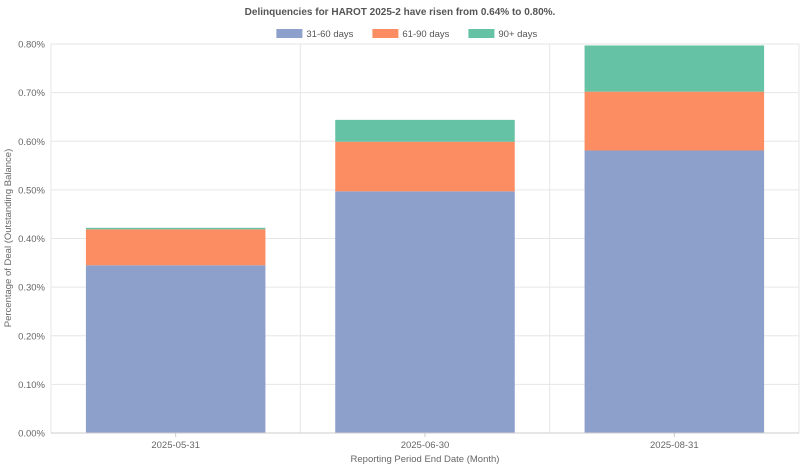 This screenshot has height=467, width=800. Describe the element at coordinates (31, 45) in the screenshot. I see `y-tick-label: 0.80%` at that location.